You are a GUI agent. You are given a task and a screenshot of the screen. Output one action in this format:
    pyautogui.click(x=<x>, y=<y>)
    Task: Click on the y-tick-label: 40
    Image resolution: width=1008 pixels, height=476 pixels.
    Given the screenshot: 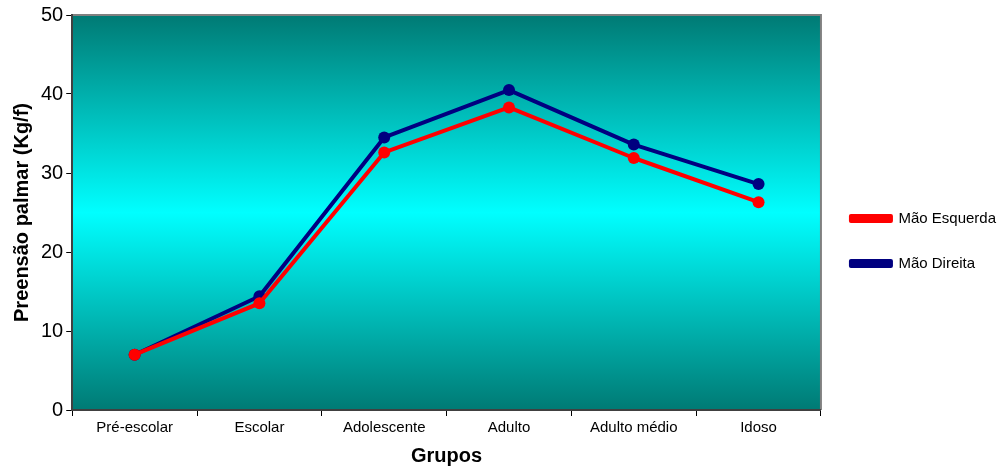 What is the action you would take?
    pyautogui.click(x=52, y=92)
    